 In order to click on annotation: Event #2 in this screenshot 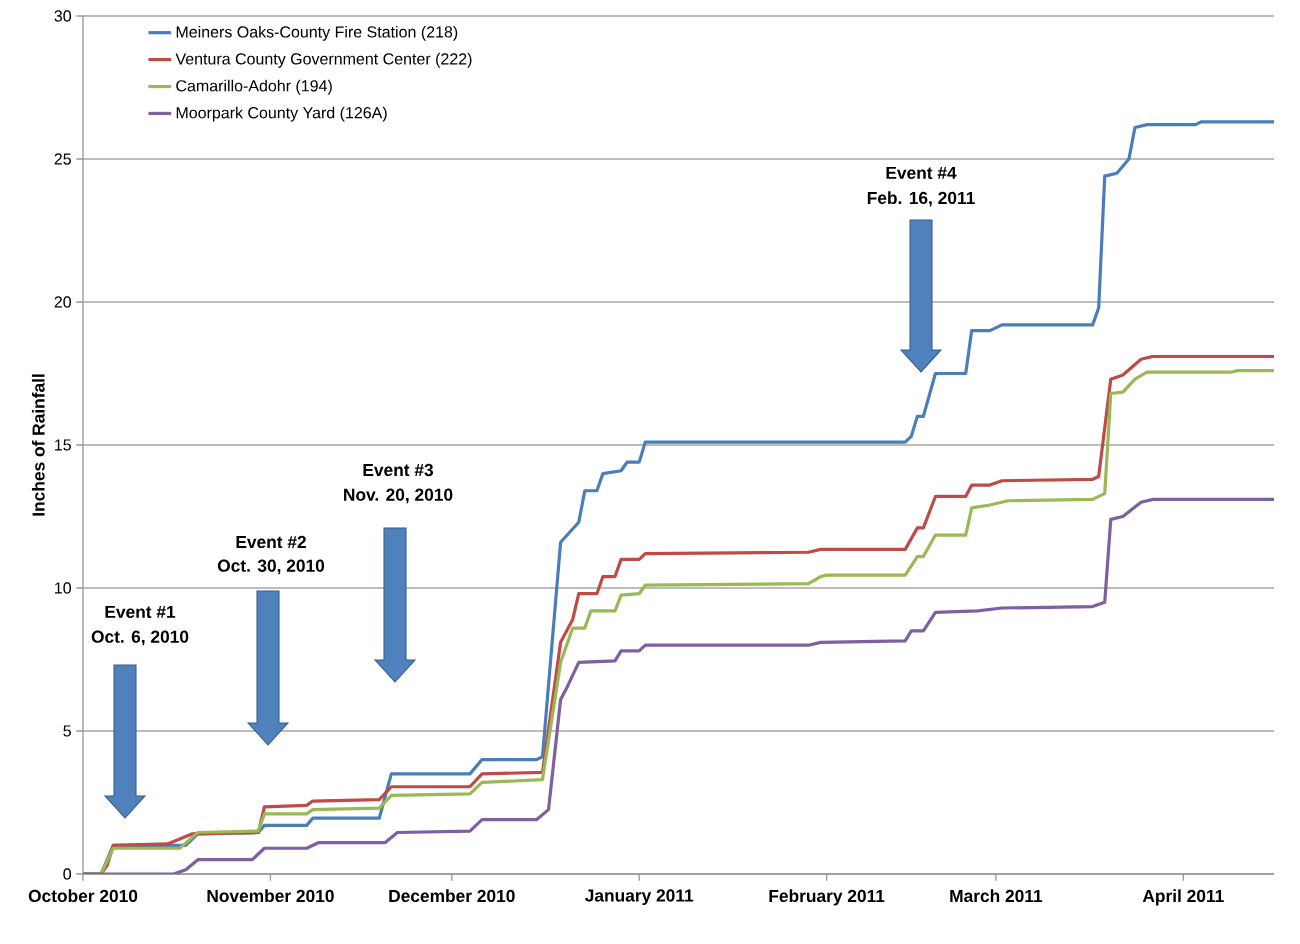, I will do `click(271, 542)`.